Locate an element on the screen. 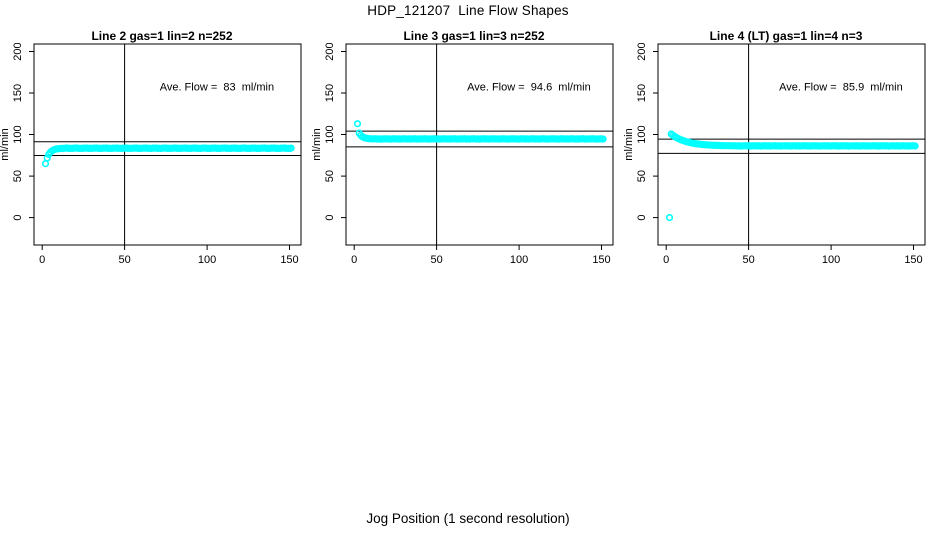 This screenshot has height=540, width=936. ave-flow-annotation: Ave. Flow = 94.6 ml/min is located at coordinates (529, 88).